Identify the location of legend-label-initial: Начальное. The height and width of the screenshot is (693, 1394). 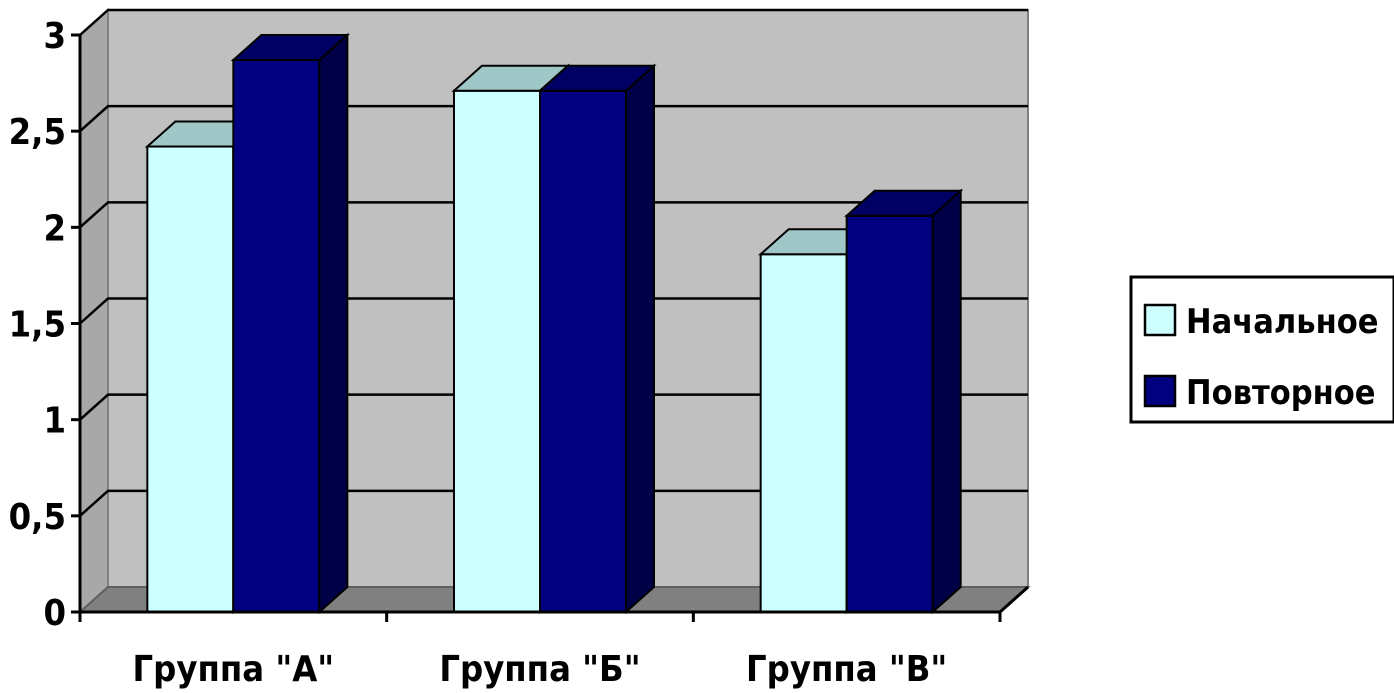
(1282, 322).